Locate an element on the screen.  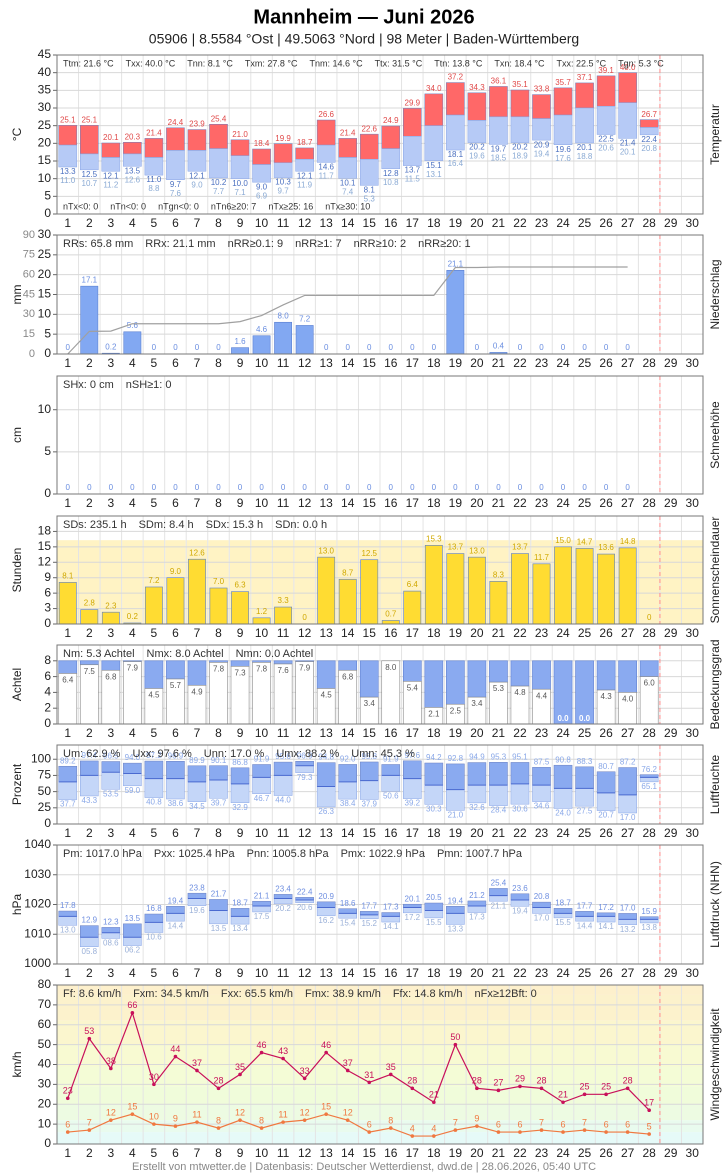
x-tick-label: 27 is located at coordinates (628, 503).